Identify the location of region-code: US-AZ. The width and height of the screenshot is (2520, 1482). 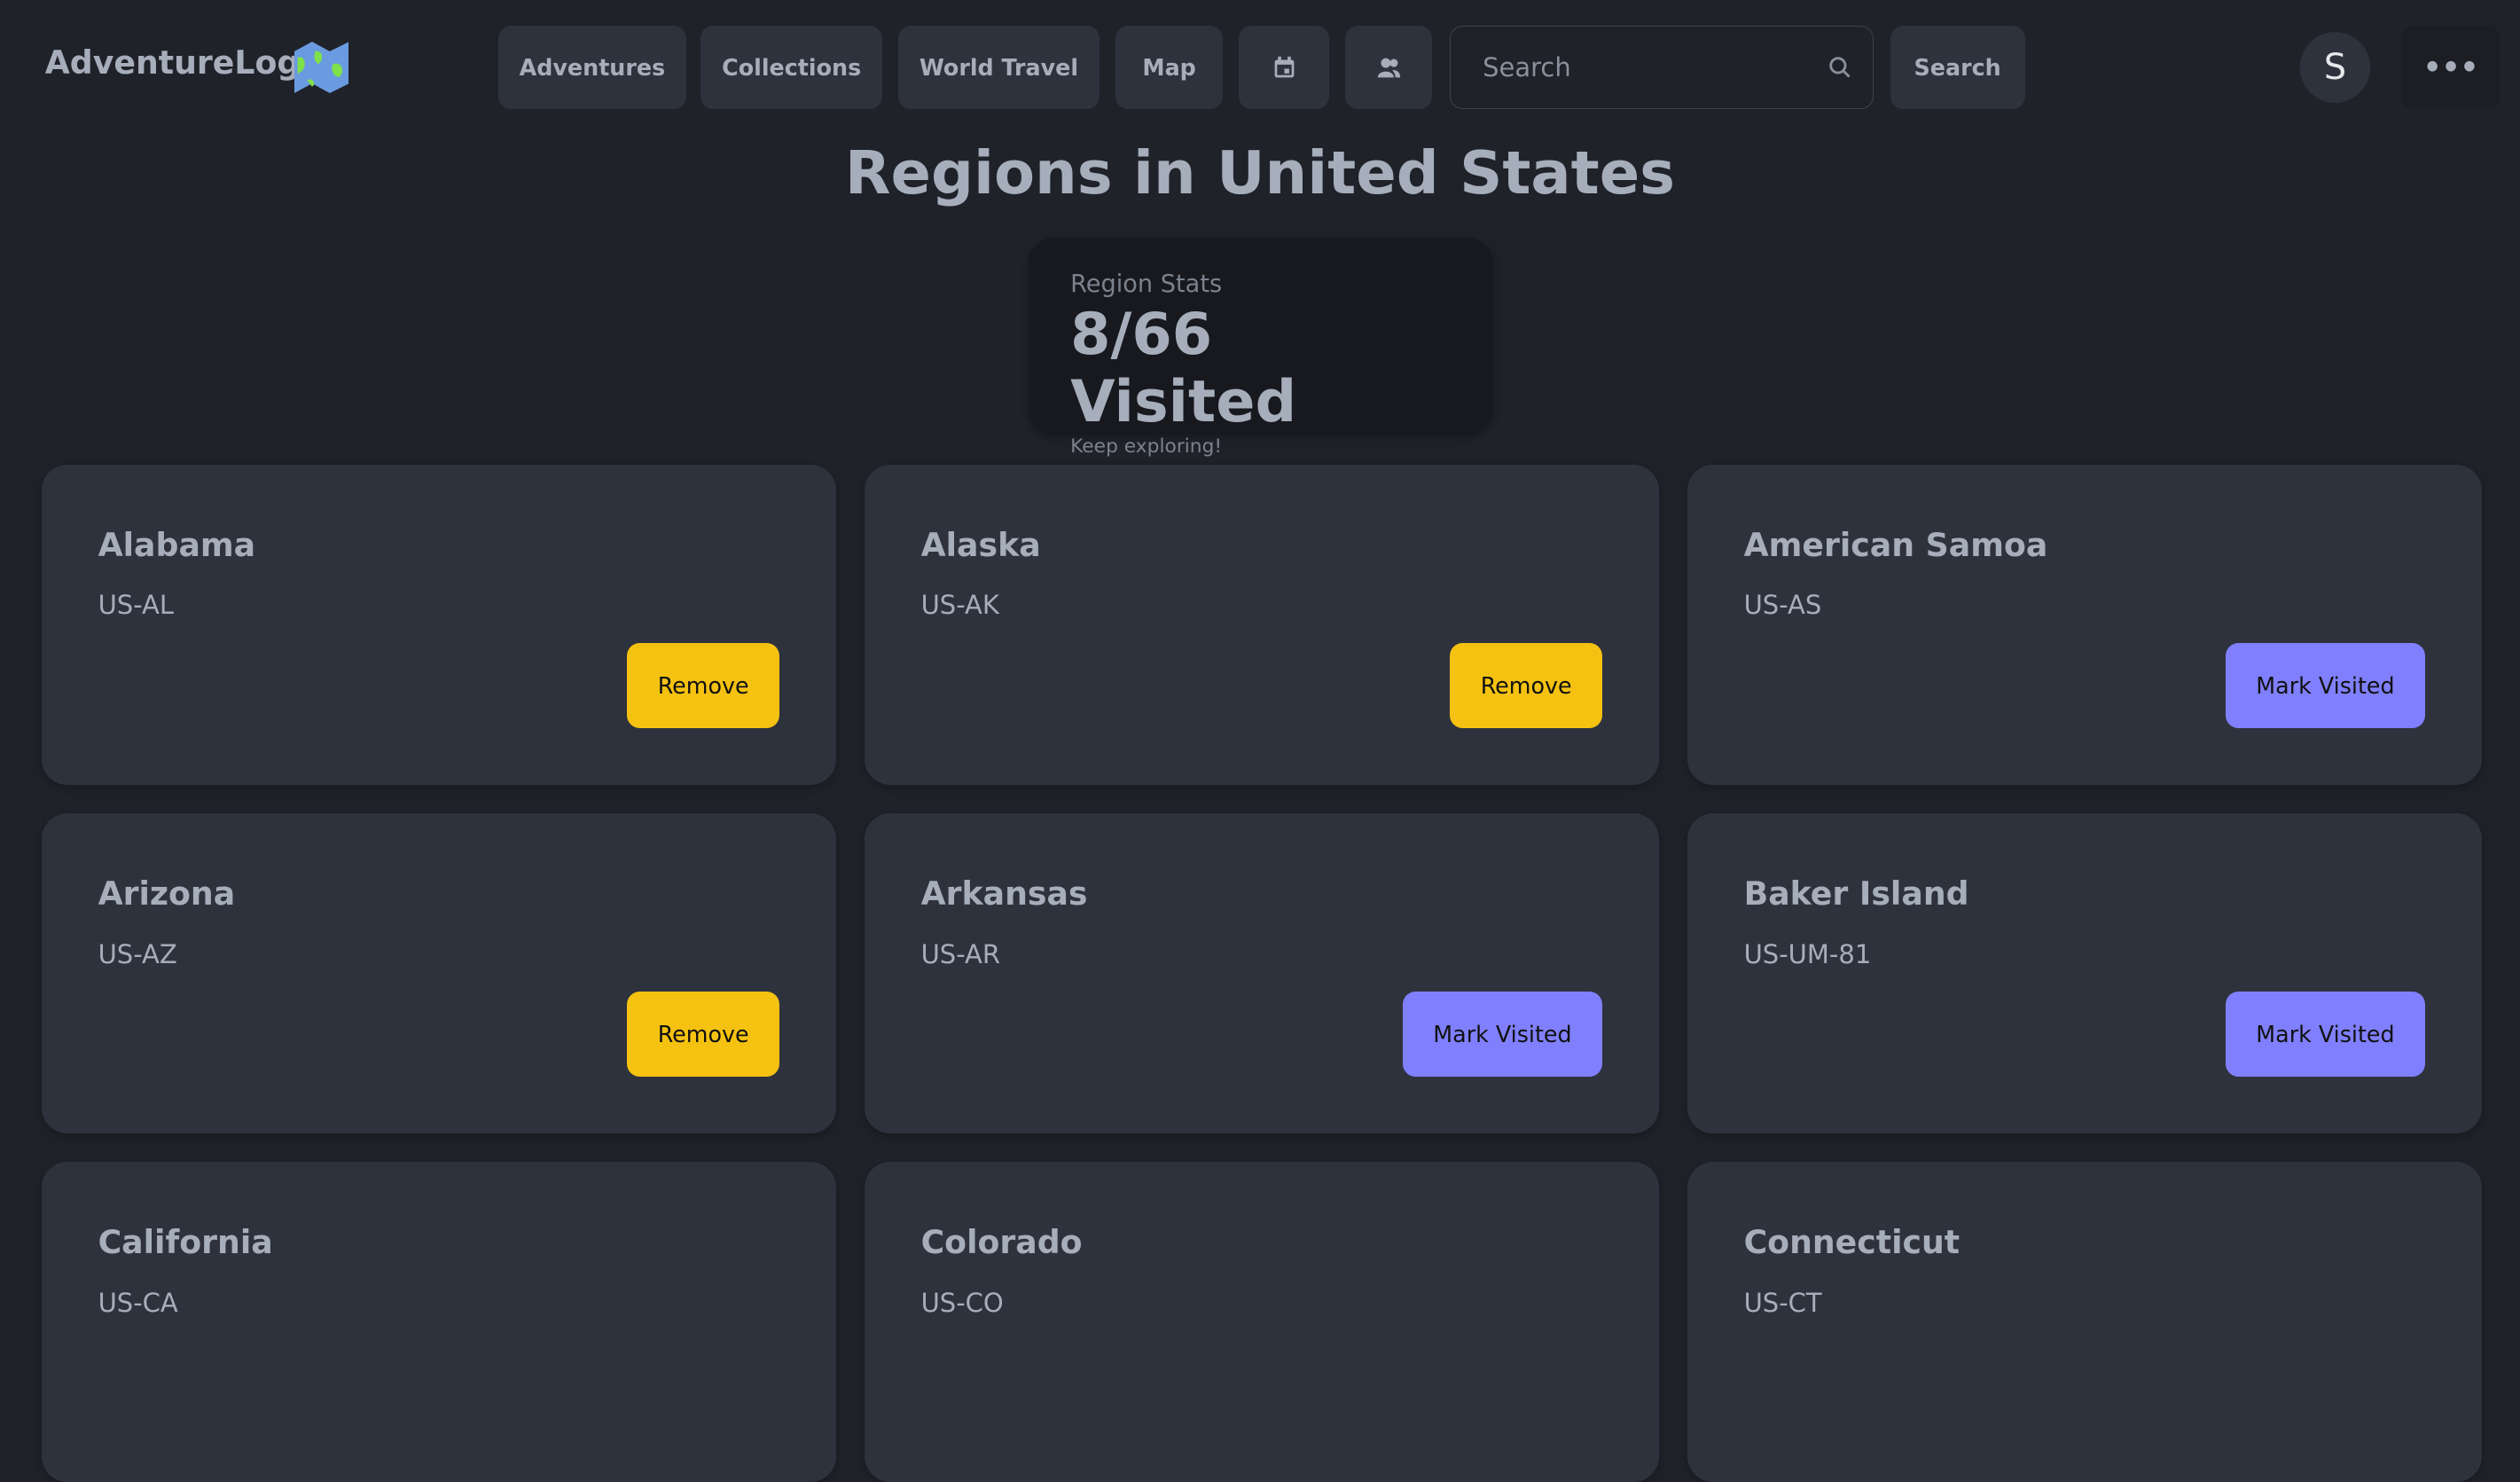
(138, 954).